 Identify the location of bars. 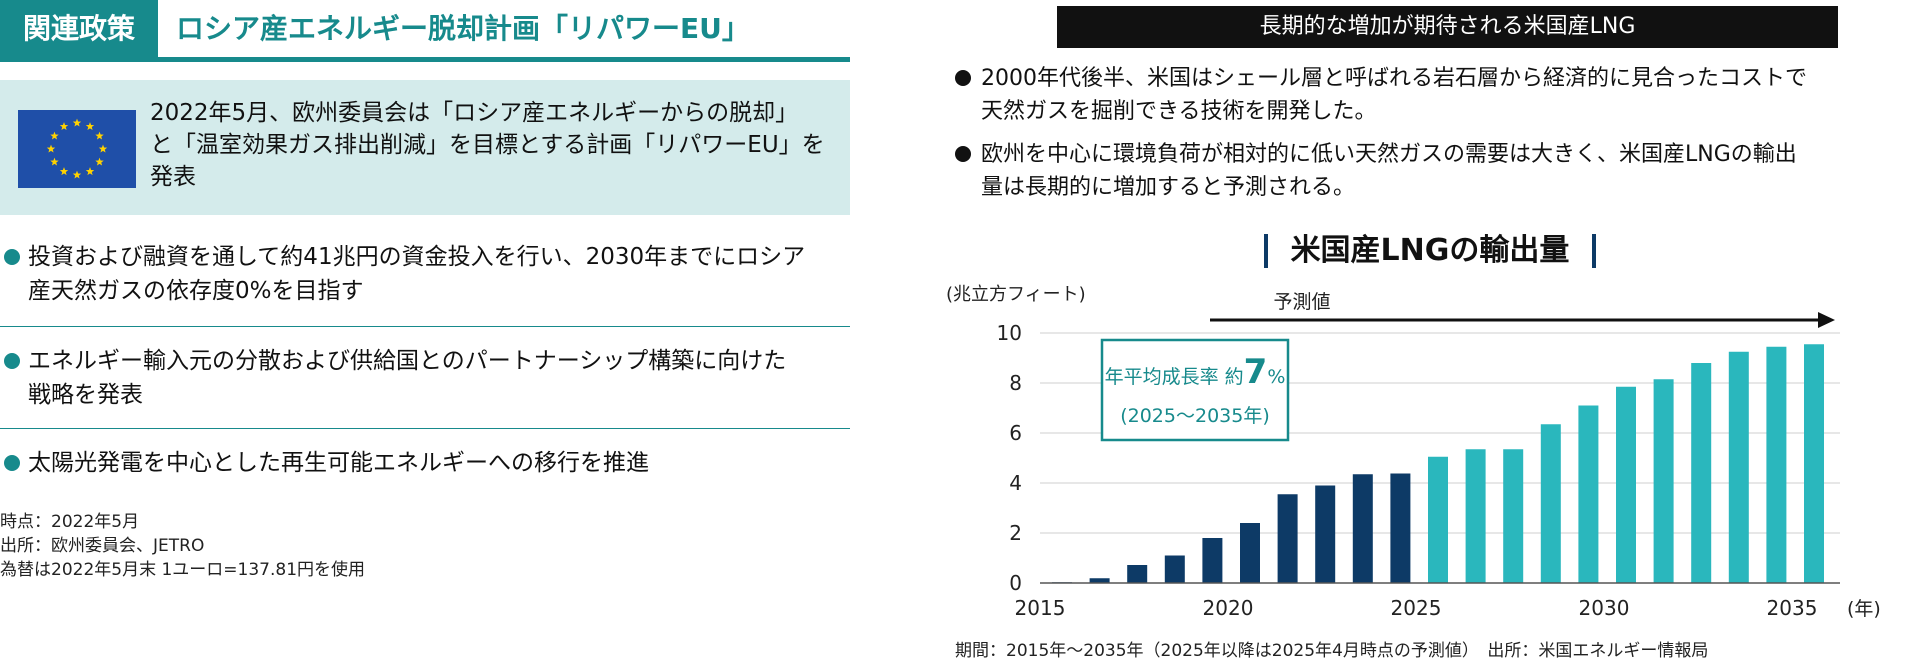
(1438, 464).